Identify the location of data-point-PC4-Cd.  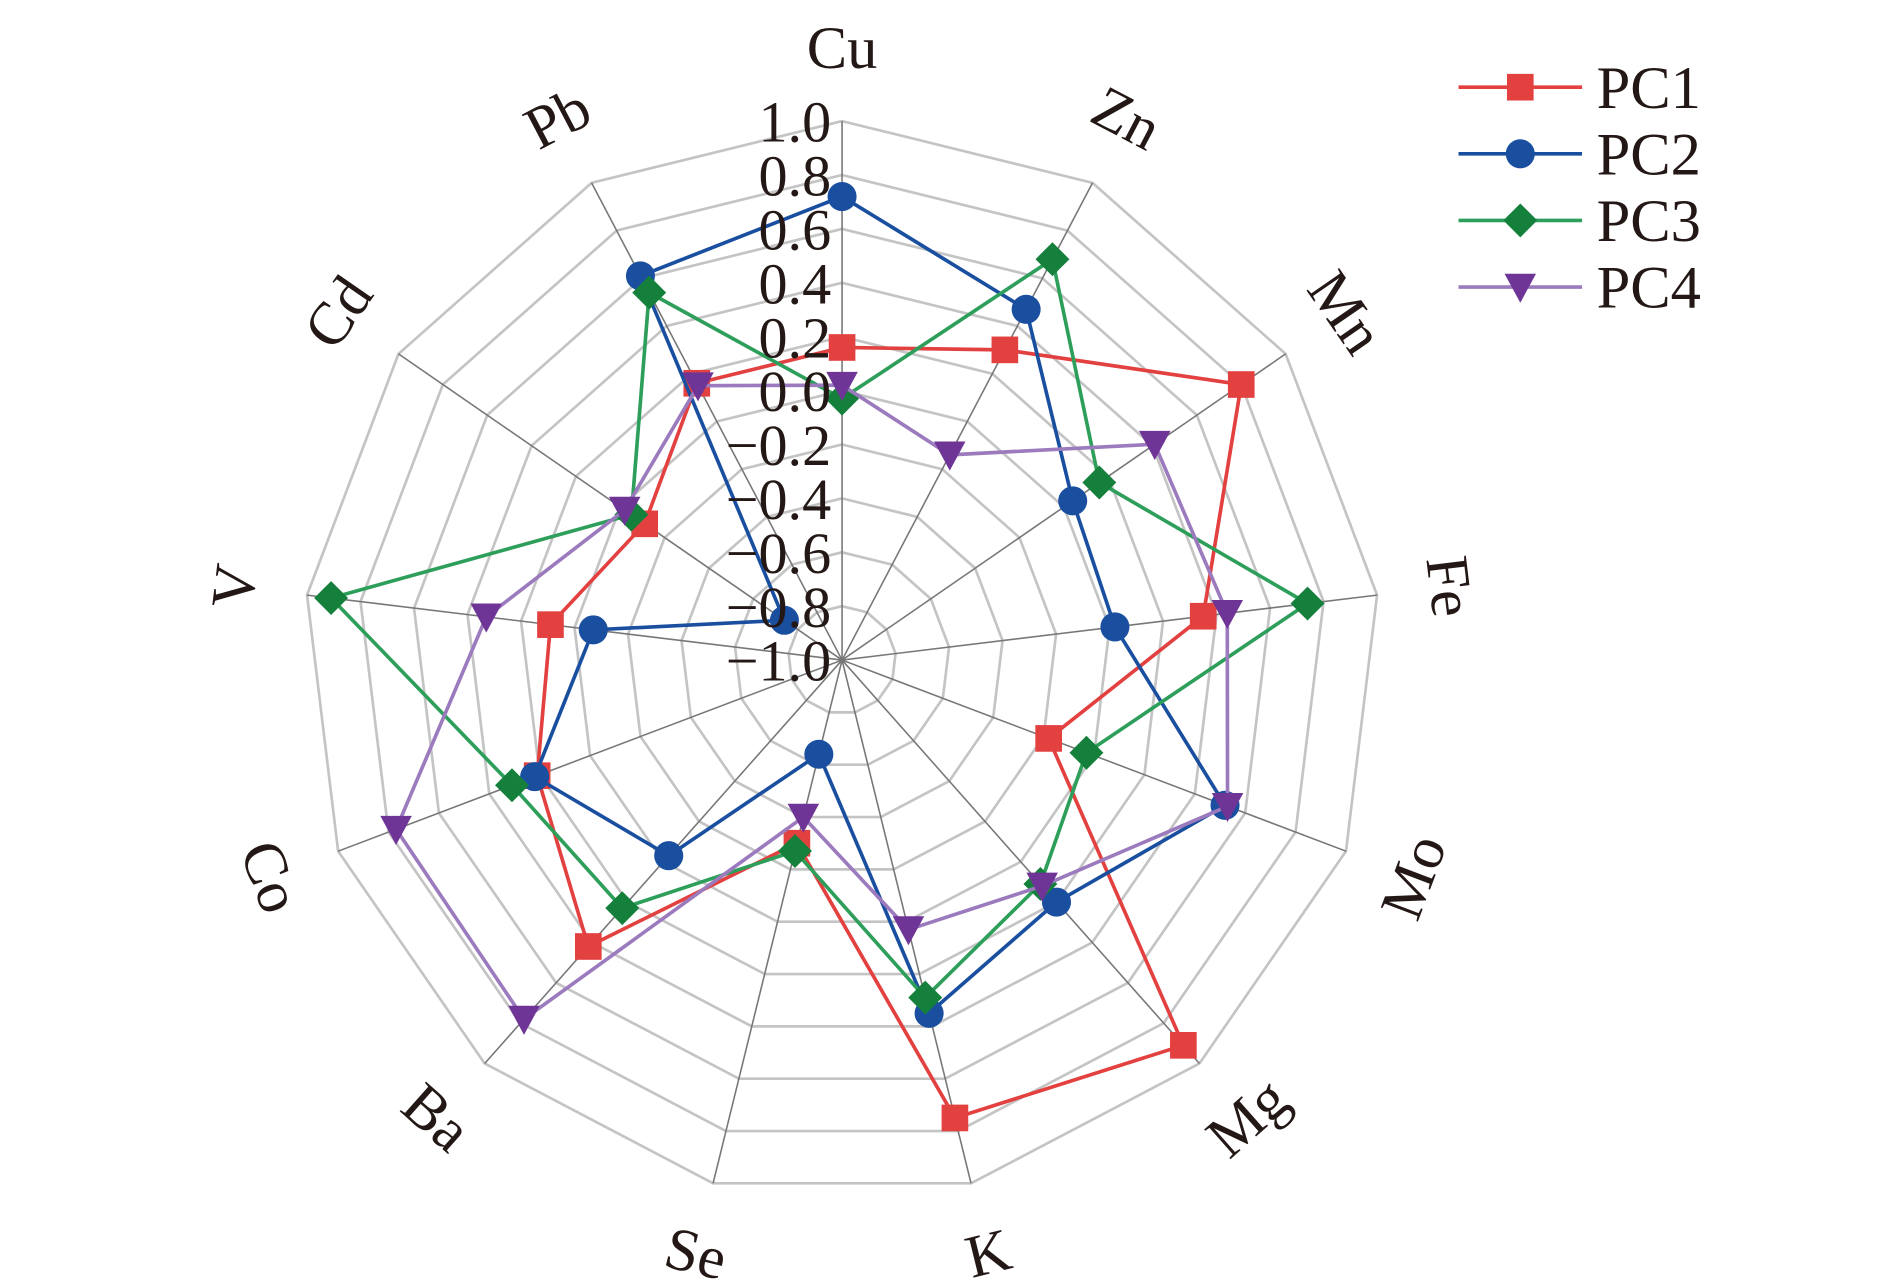
(624, 511).